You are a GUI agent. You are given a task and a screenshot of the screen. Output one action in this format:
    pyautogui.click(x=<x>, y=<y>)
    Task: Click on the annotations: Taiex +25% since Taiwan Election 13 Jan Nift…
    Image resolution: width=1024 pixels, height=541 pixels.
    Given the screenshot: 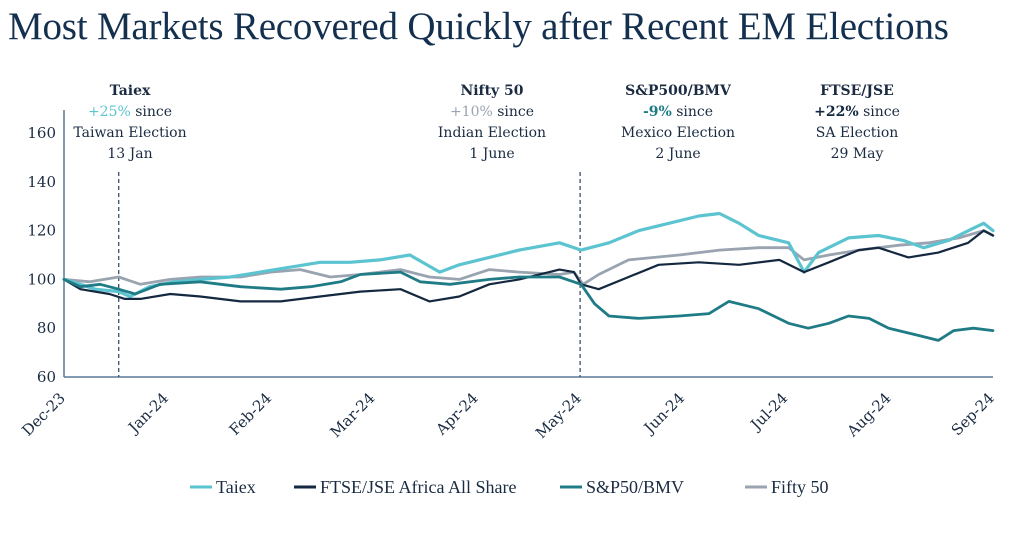 What is the action you would take?
    pyautogui.click(x=486, y=122)
    